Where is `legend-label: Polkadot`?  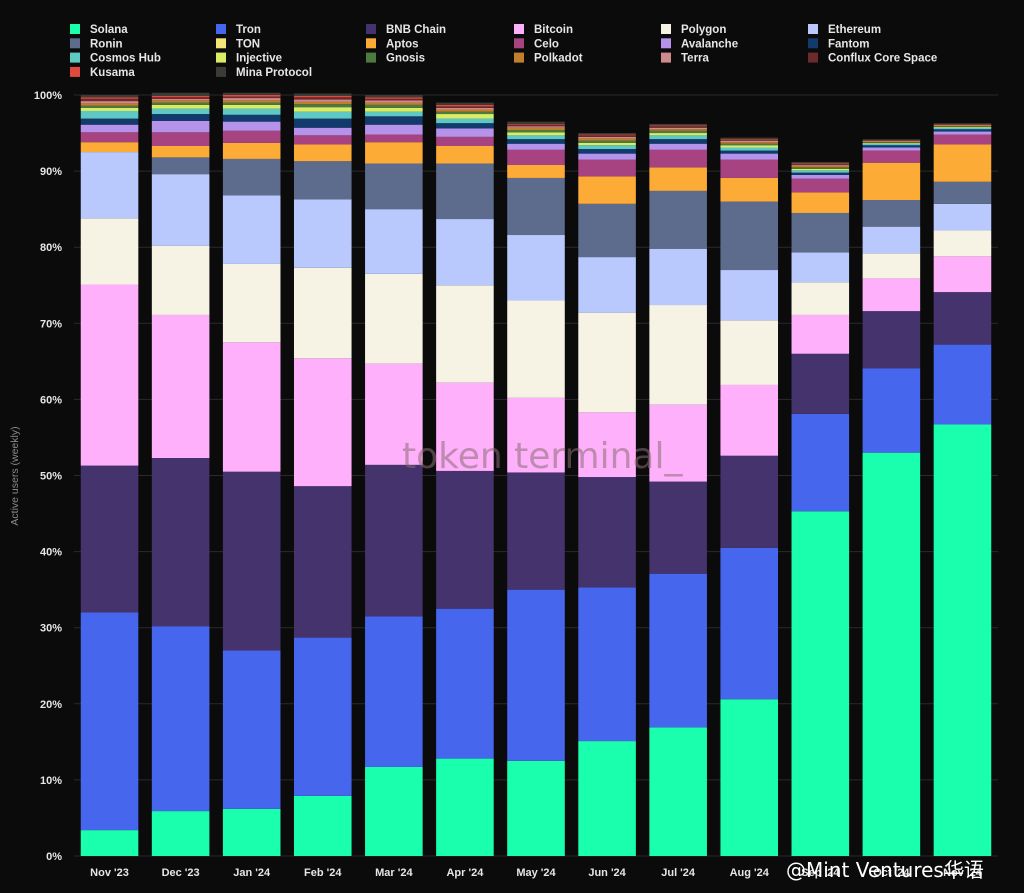 legend-label: Polkadot is located at coordinates (558, 59).